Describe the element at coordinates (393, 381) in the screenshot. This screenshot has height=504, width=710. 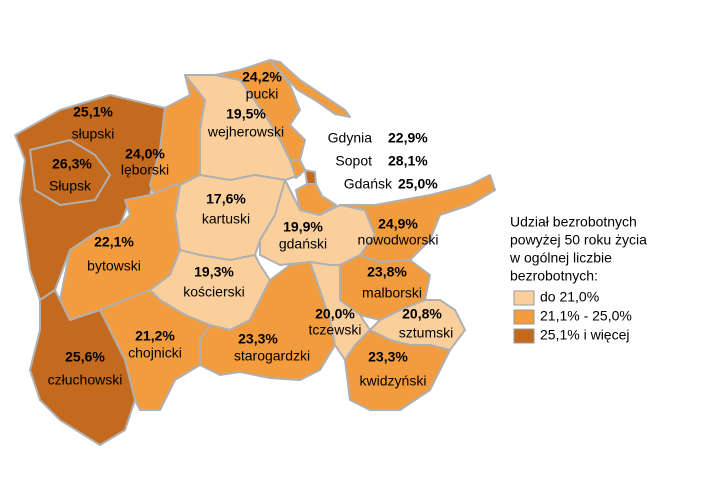
I see `region-name: kwidzyński` at that location.